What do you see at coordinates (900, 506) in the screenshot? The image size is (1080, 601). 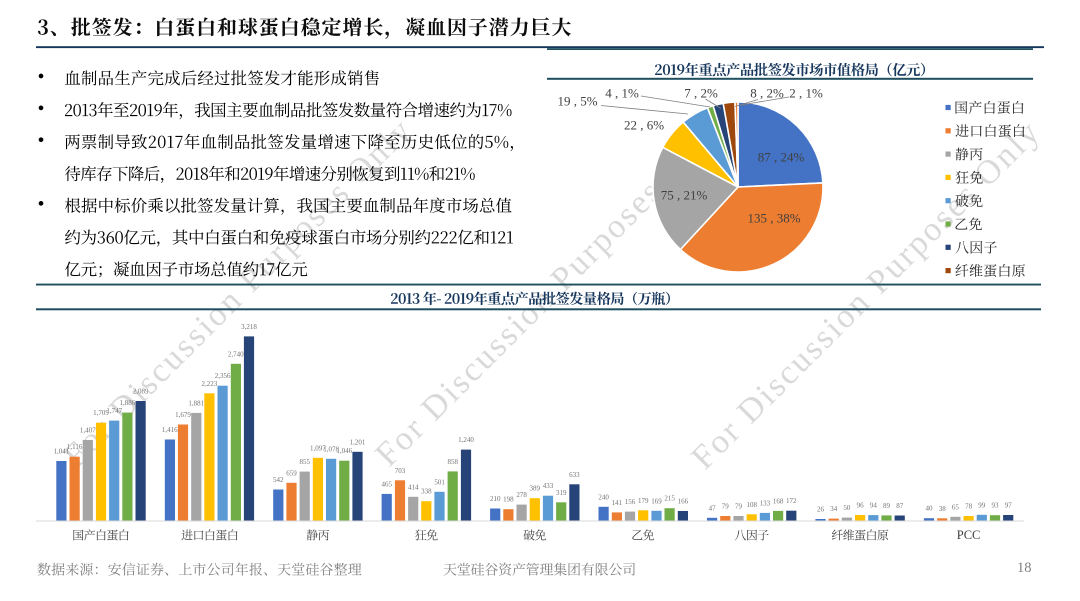 I see `svg-text: 87` at bounding box center [900, 506].